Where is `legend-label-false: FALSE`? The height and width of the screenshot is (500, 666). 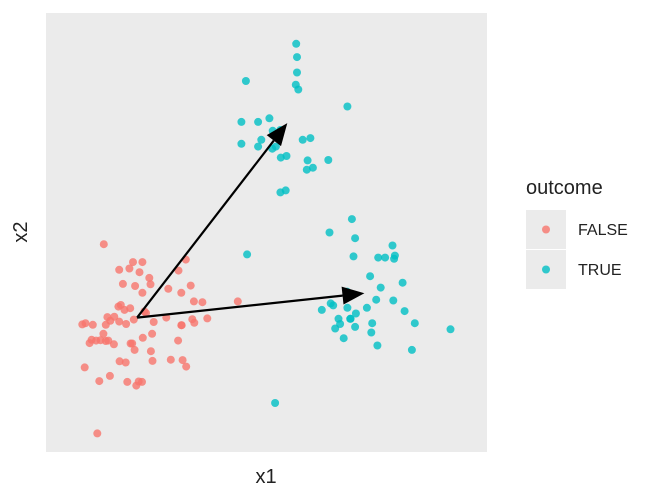 legend-label-false: FALSE is located at coordinates (603, 230).